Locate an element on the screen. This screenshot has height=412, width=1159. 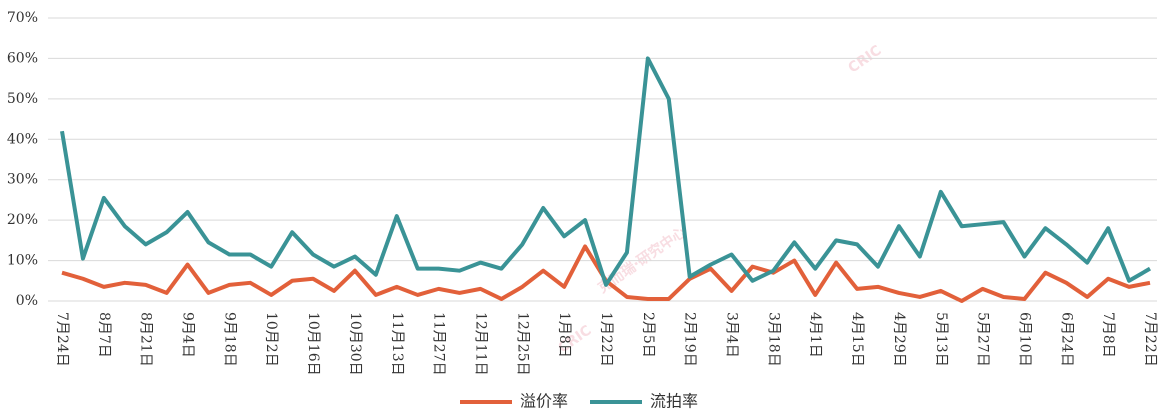
x-tick-label: 7月24日 is located at coordinates (62, 339).